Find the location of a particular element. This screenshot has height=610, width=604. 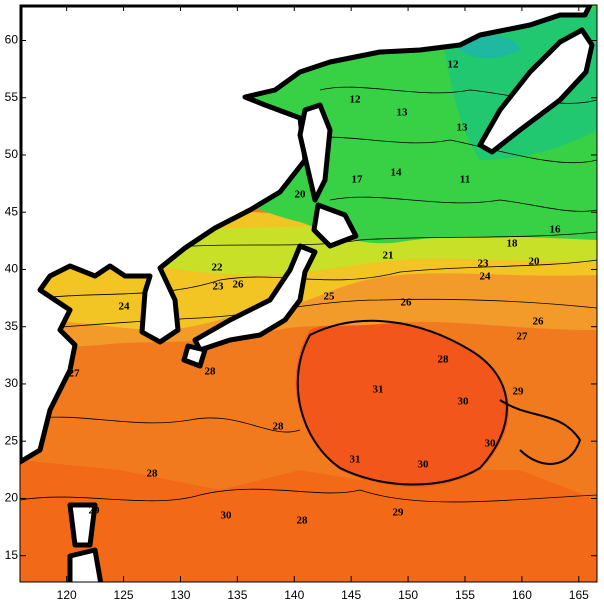

contour-label: 18 is located at coordinates (513, 244).